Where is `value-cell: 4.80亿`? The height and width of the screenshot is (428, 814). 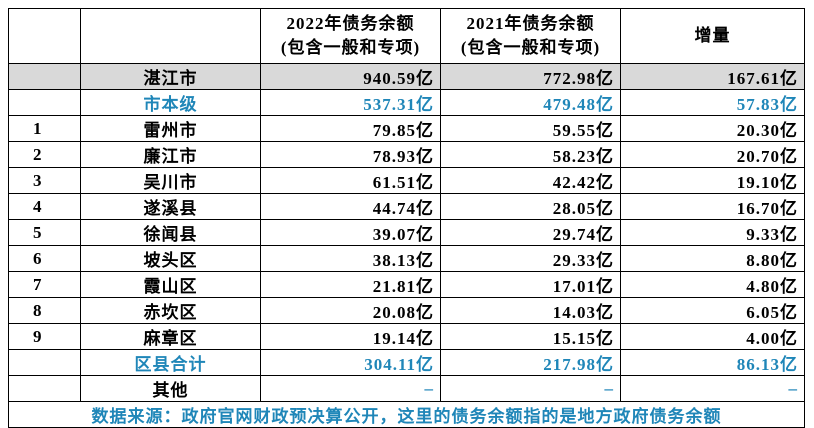
value-cell: 4.80亿 is located at coordinates (712, 284).